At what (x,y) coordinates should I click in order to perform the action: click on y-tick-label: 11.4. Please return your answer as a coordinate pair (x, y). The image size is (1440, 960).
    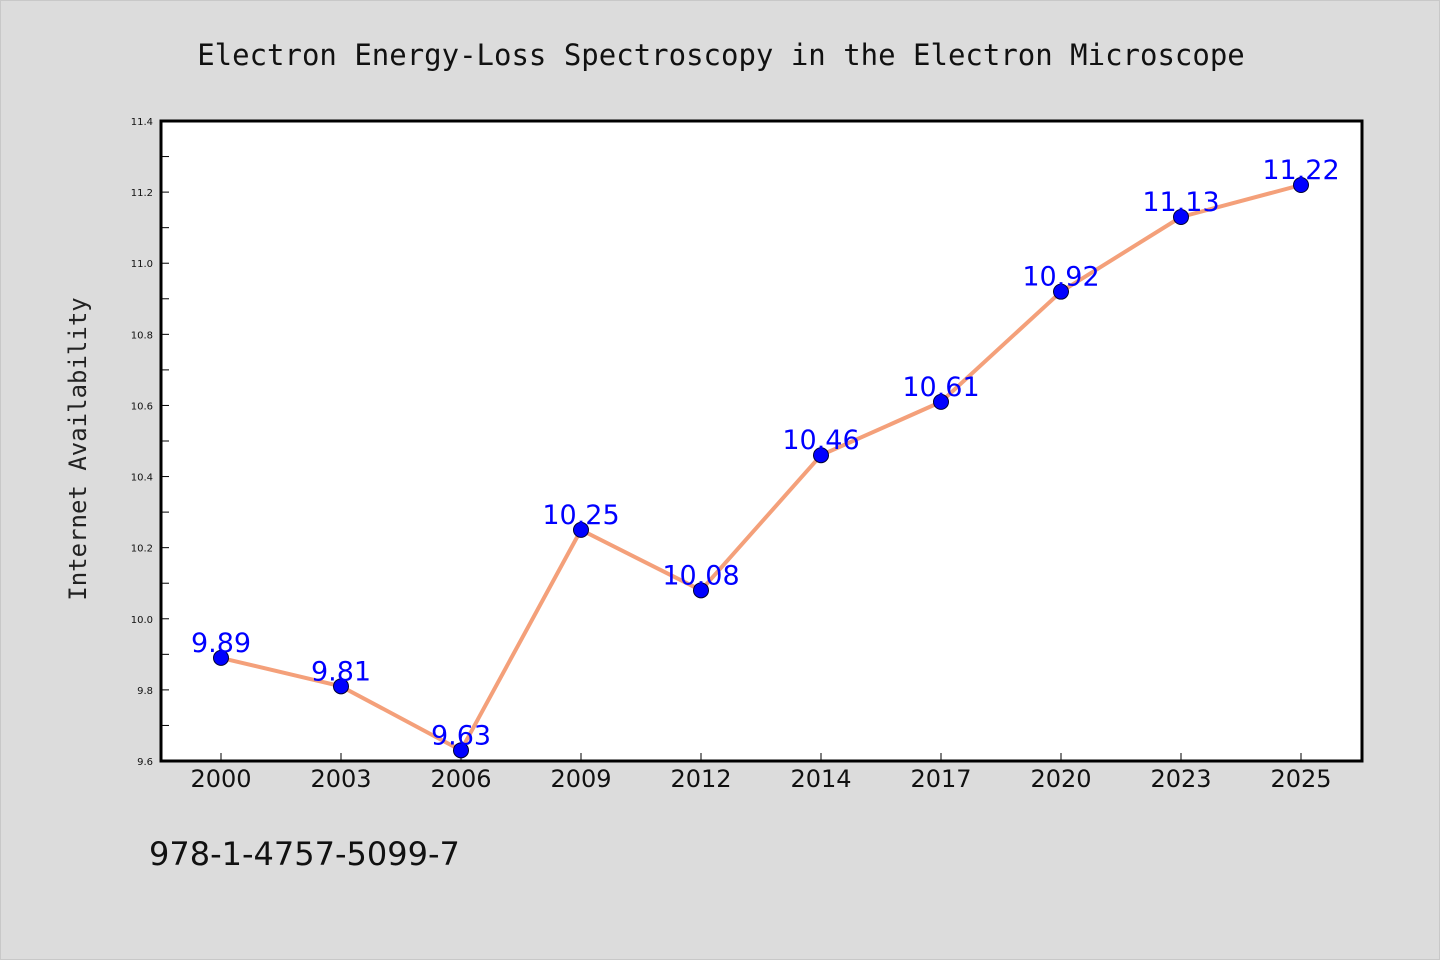
    Looking at the image, I should click on (142, 122).